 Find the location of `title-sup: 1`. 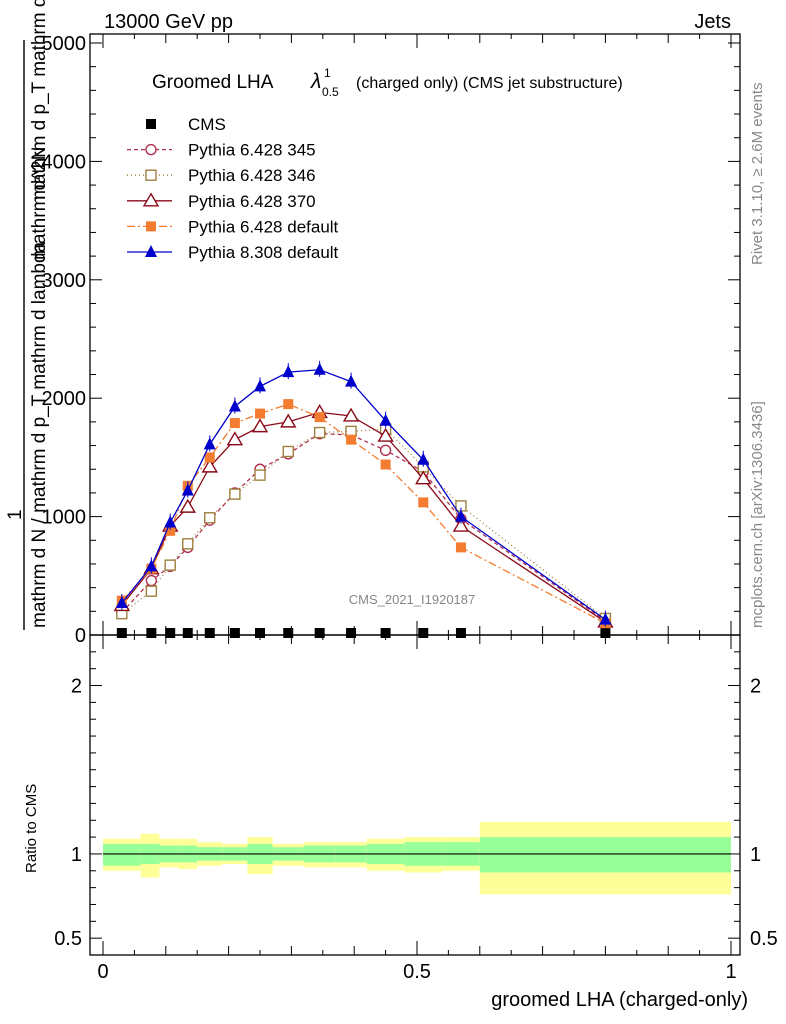

title-sup: 1 is located at coordinates (327, 73).